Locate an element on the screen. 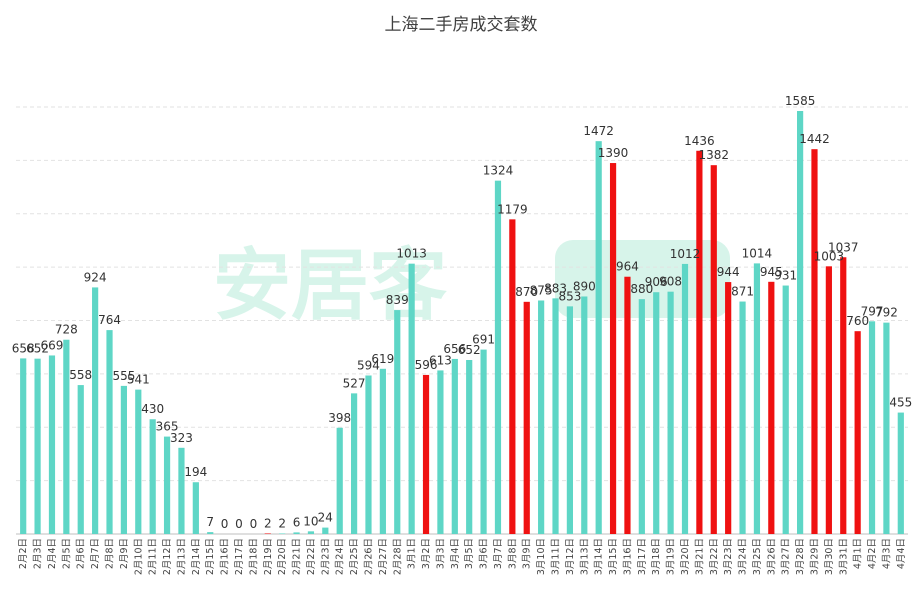  data-label: 541 is located at coordinates (138, 380).